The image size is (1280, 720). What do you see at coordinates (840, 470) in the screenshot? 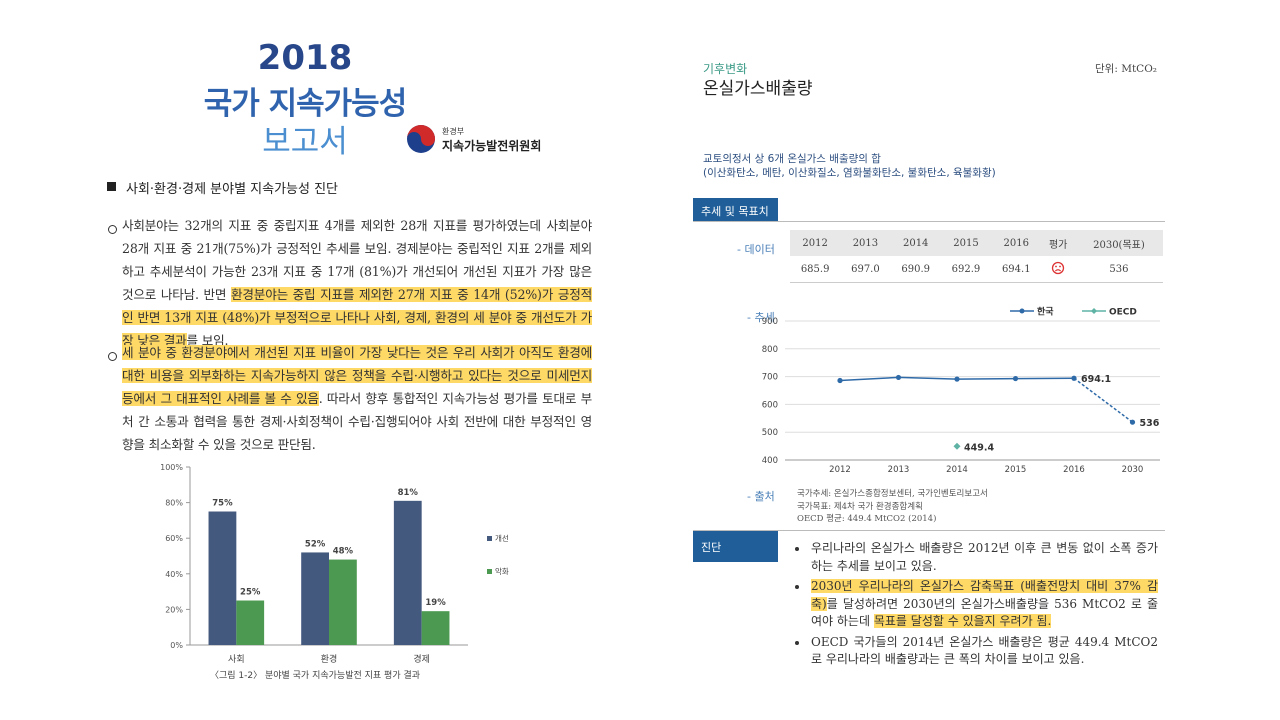
I see `x-tick-label: 2012` at bounding box center [840, 470].